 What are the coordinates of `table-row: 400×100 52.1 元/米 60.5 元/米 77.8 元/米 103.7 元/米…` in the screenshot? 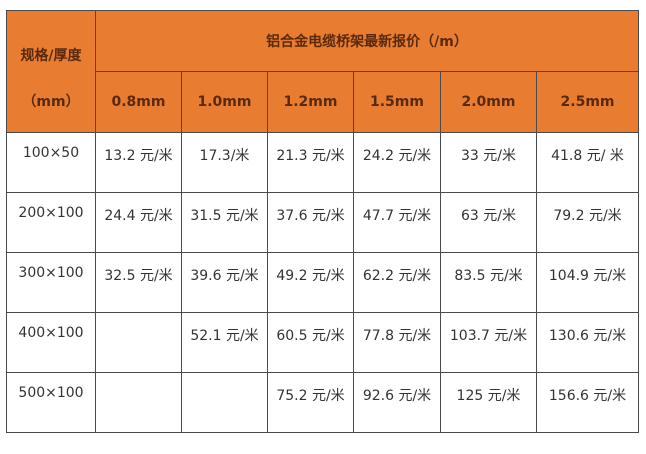 It's located at (323, 342).